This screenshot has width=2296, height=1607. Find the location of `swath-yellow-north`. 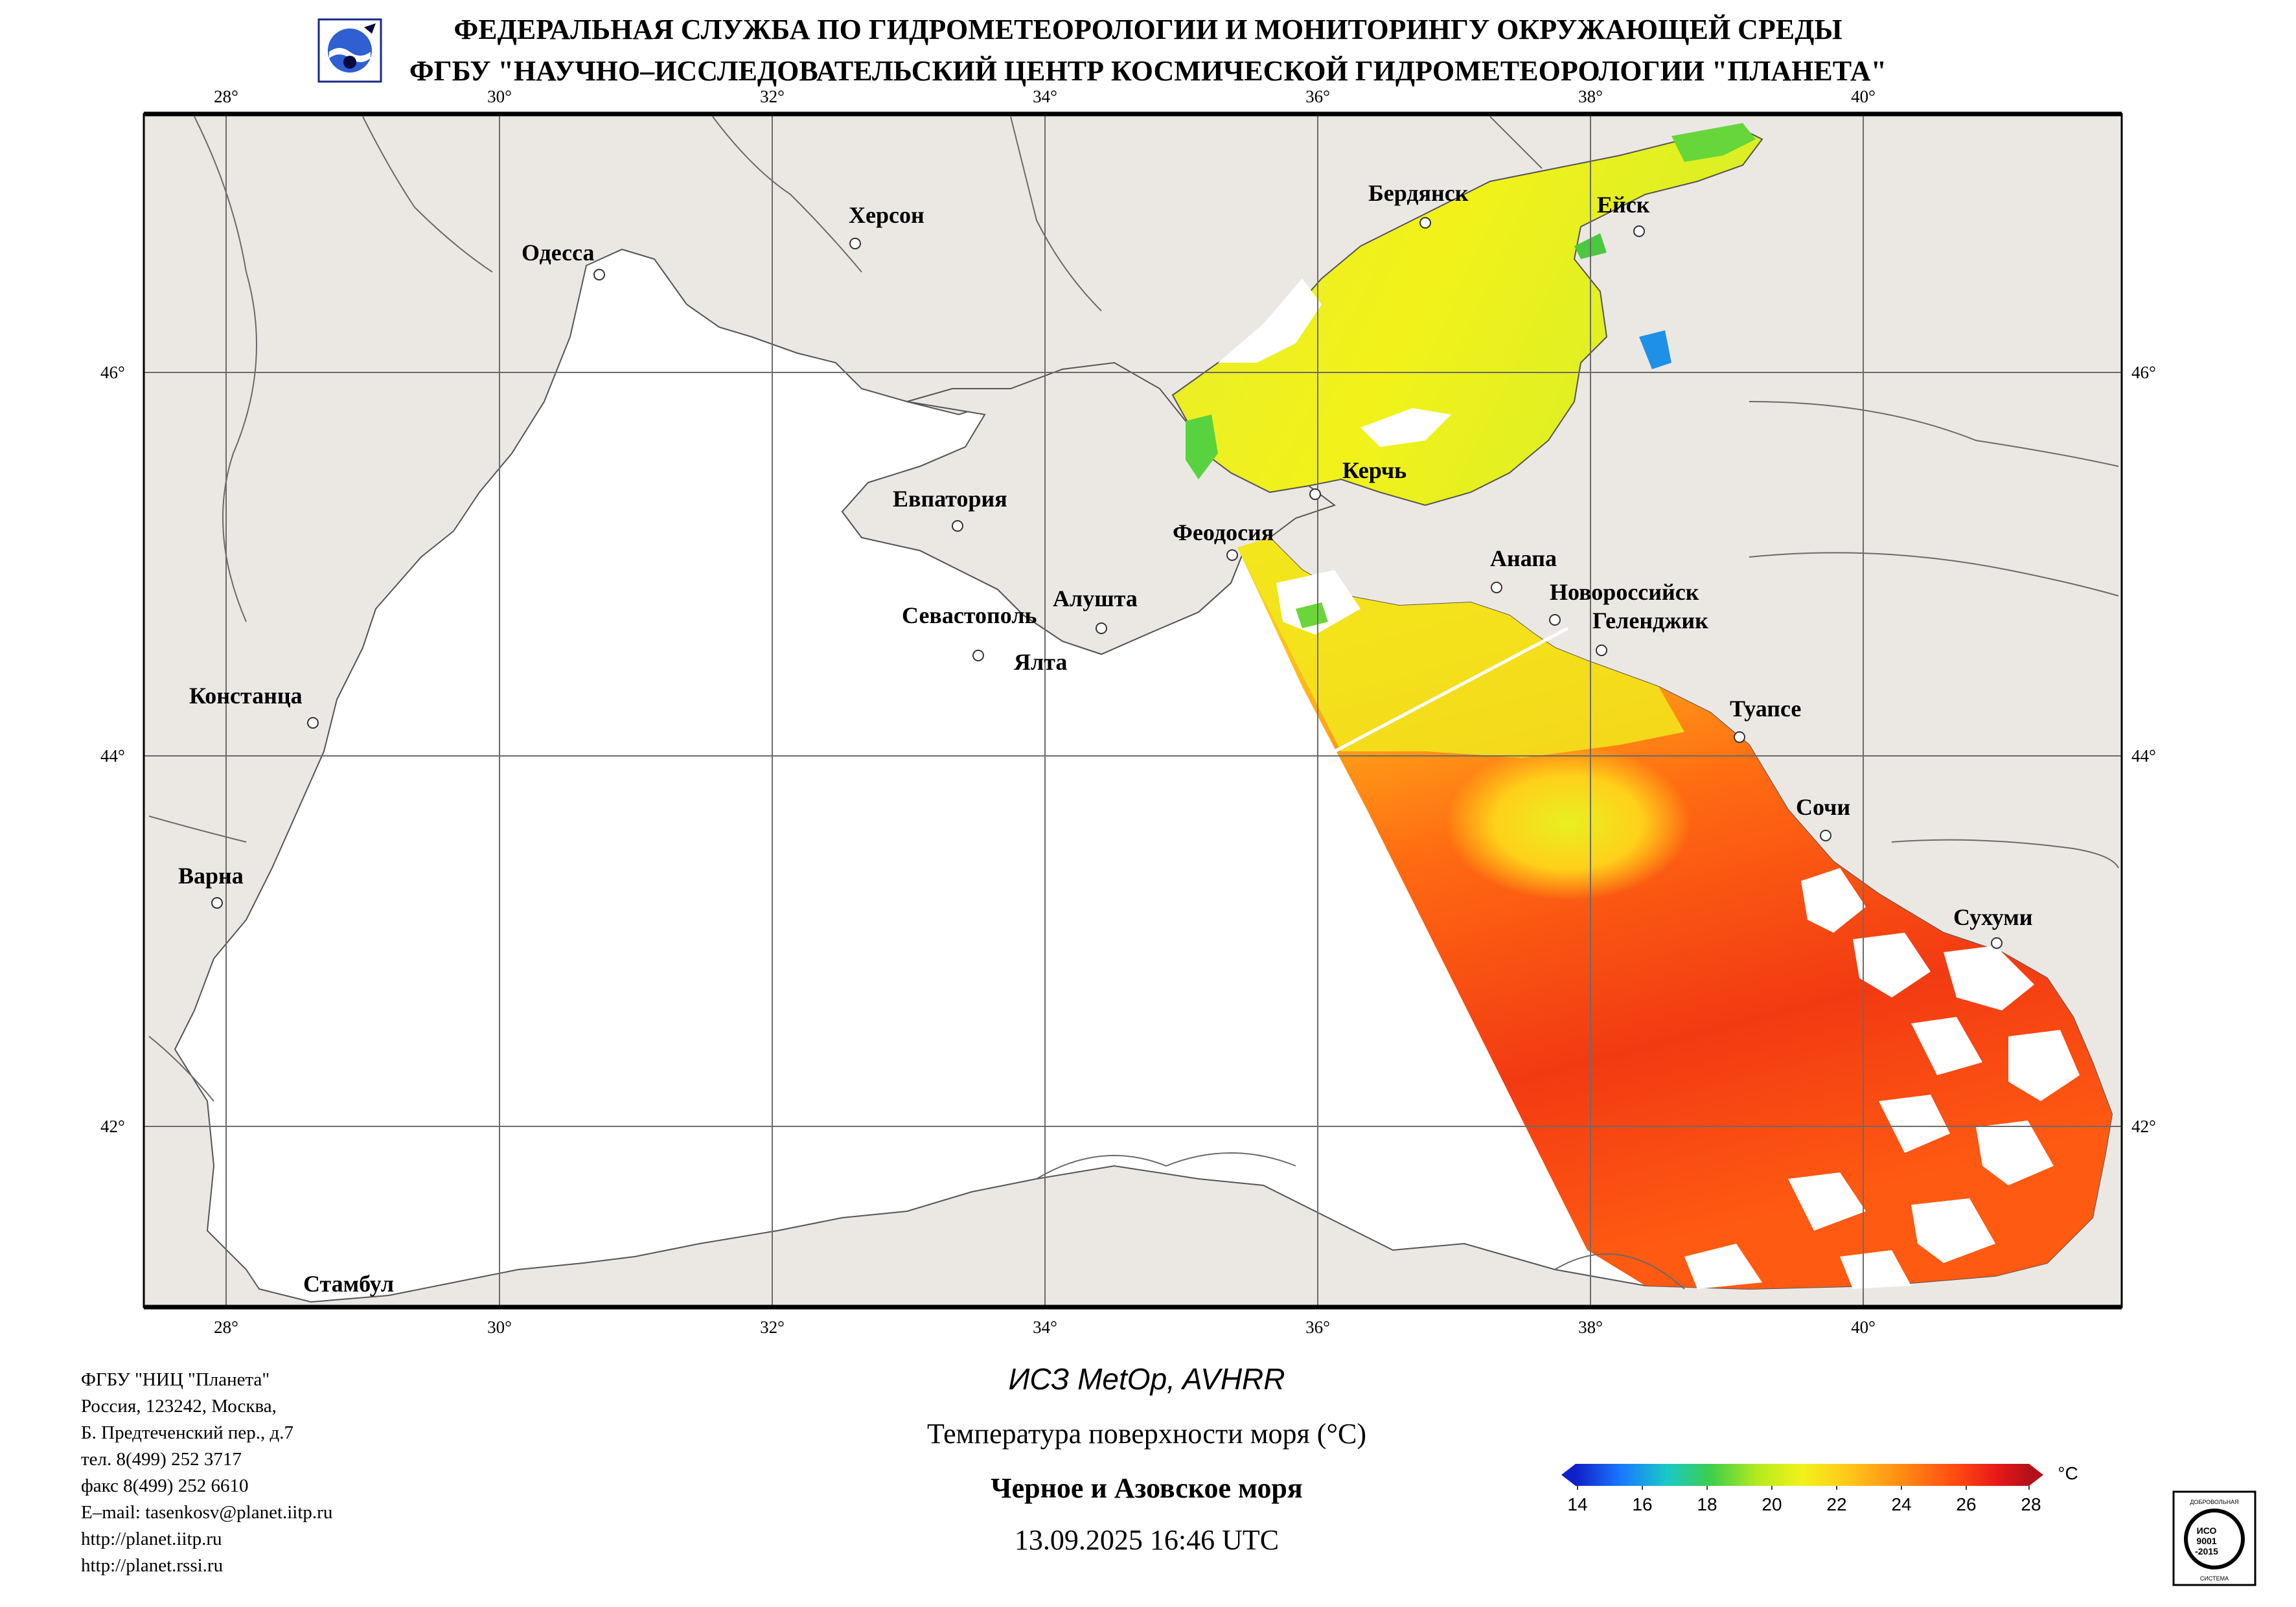

swath-yellow-north is located at coordinates (1460, 648).